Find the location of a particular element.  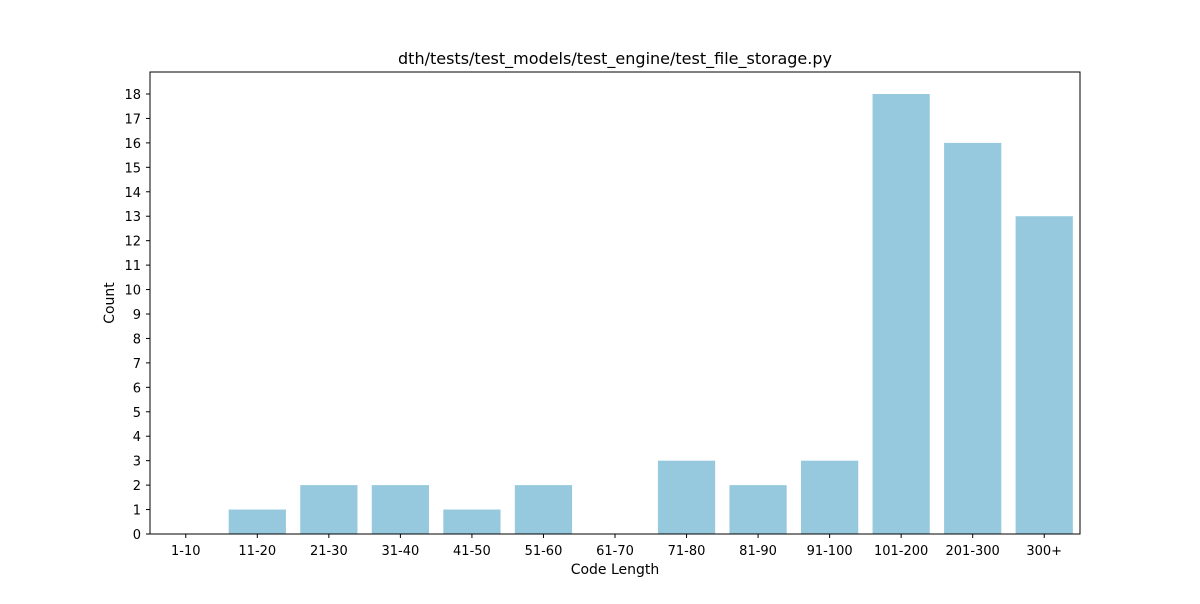

y-tick-label: 12 is located at coordinates (132, 242).